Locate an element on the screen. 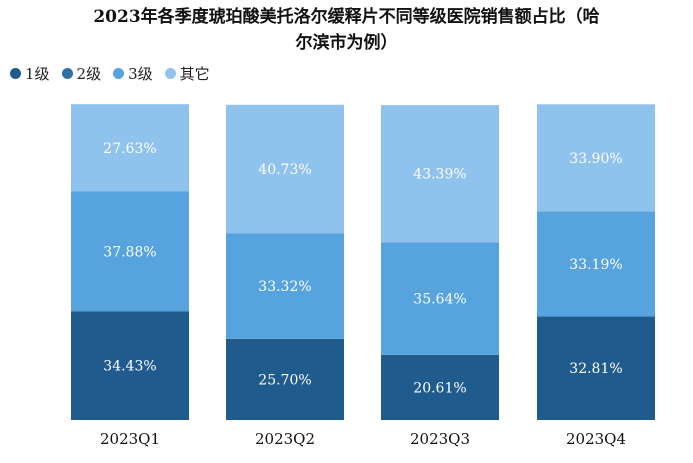 This screenshot has height=463, width=693. data-label-2023Q1-series-3: 27.63% is located at coordinates (129, 149).